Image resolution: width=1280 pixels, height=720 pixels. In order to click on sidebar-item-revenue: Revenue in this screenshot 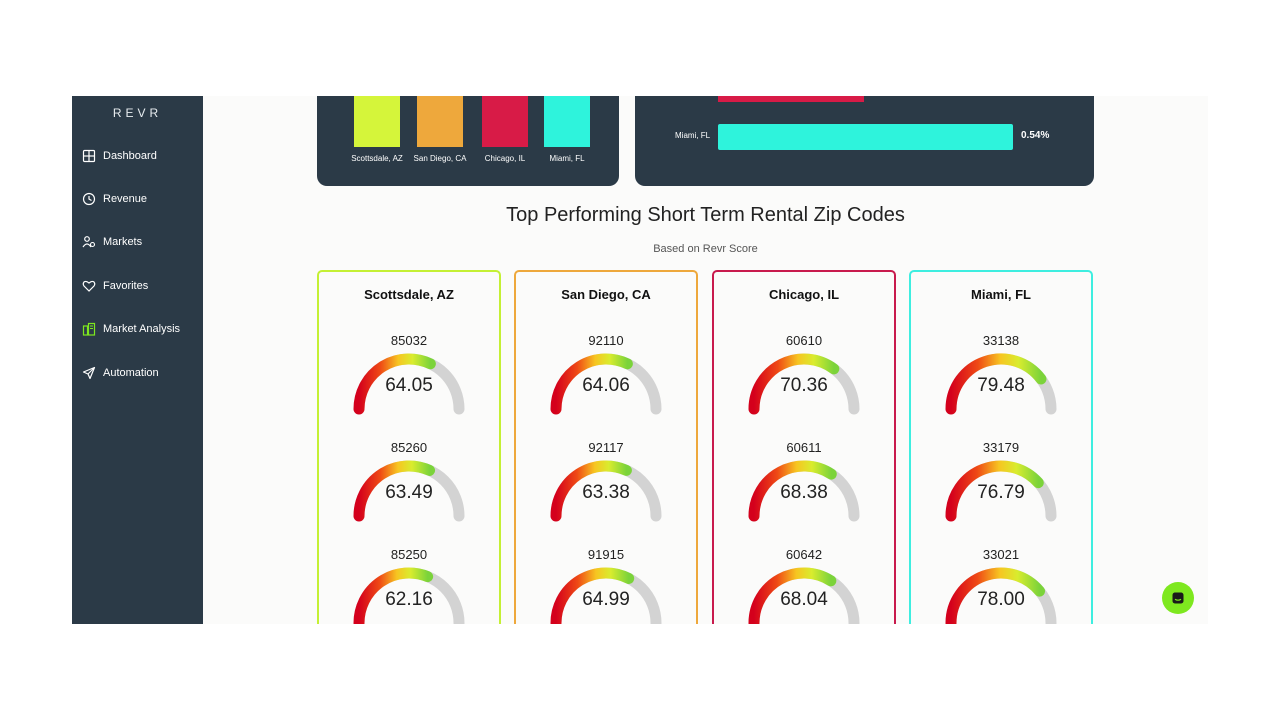, I will do `click(139, 199)`.